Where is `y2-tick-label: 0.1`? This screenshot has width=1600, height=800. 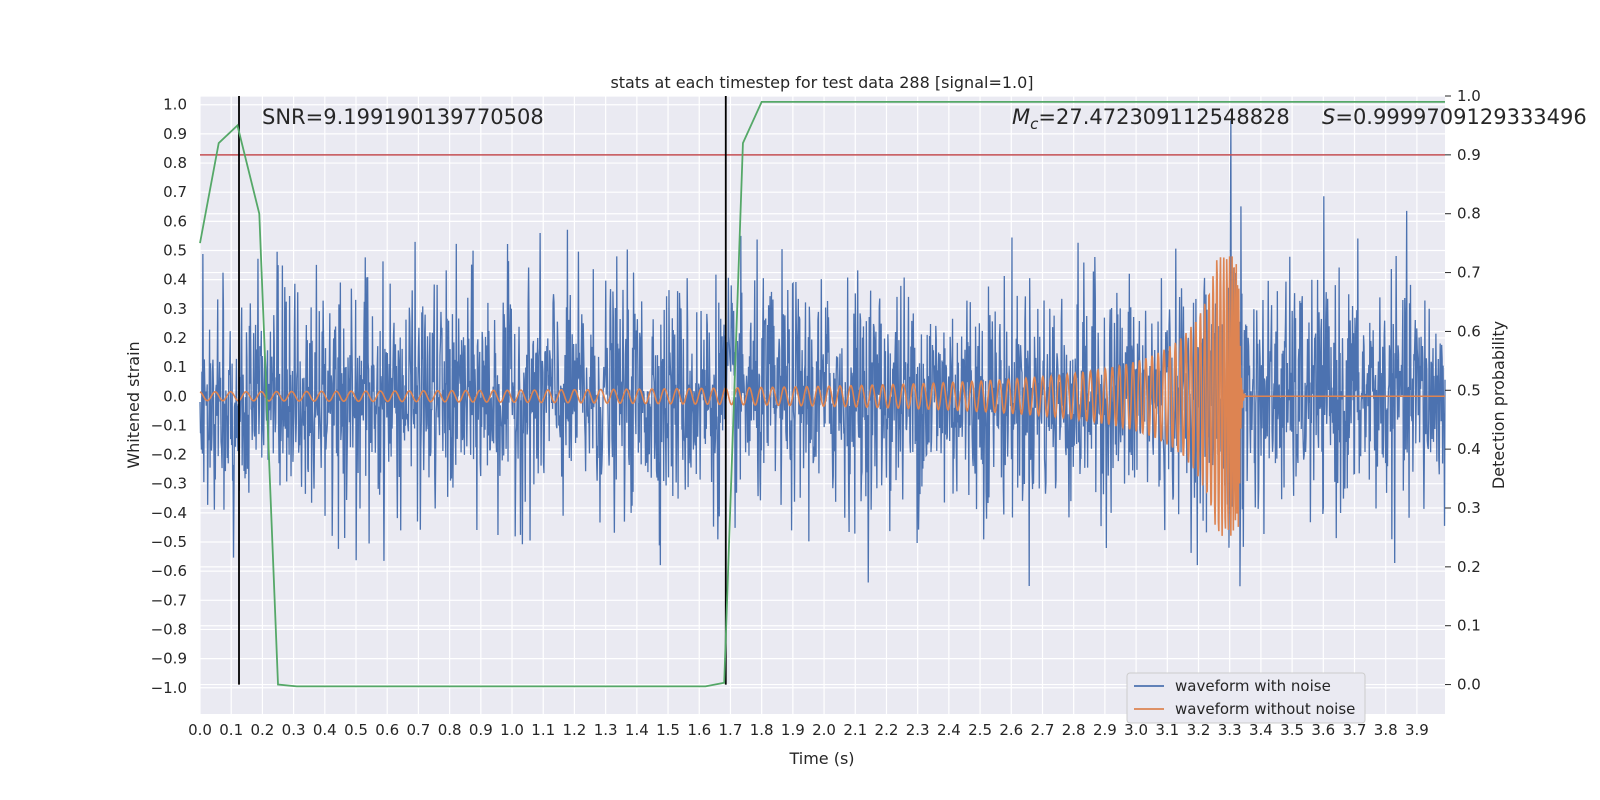 y2-tick-label: 0.1 is located at coordinates (1469, 626).